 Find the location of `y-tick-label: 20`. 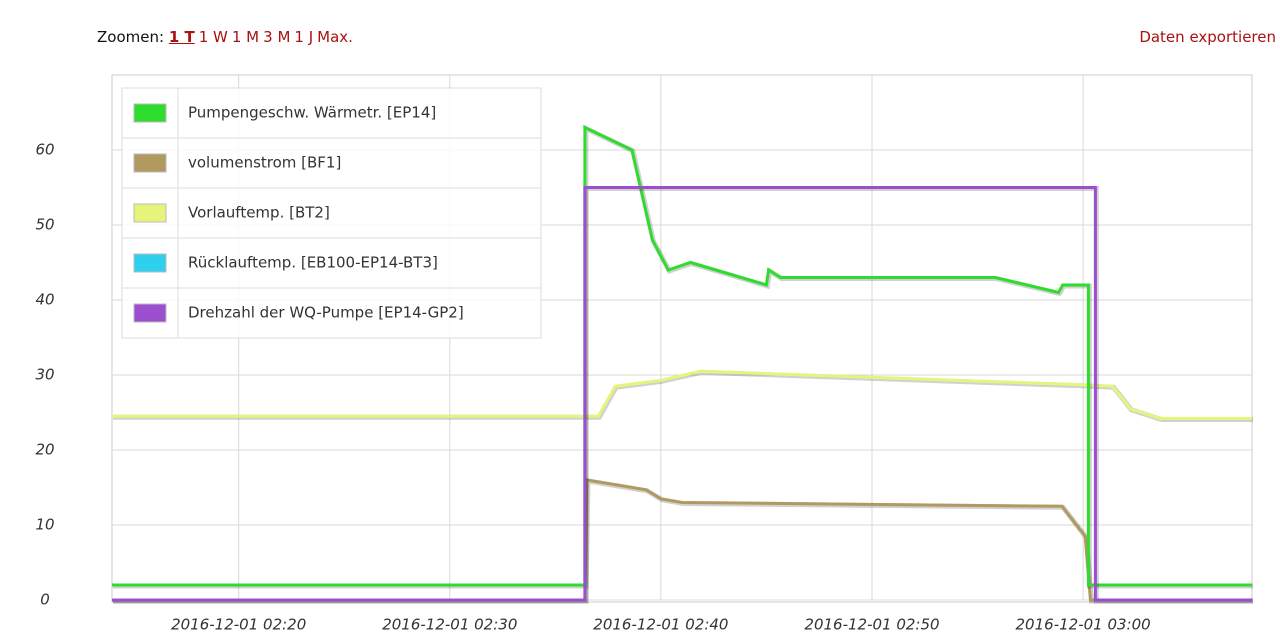

y-tick-label: 20 is located at coordinates (44, 450).